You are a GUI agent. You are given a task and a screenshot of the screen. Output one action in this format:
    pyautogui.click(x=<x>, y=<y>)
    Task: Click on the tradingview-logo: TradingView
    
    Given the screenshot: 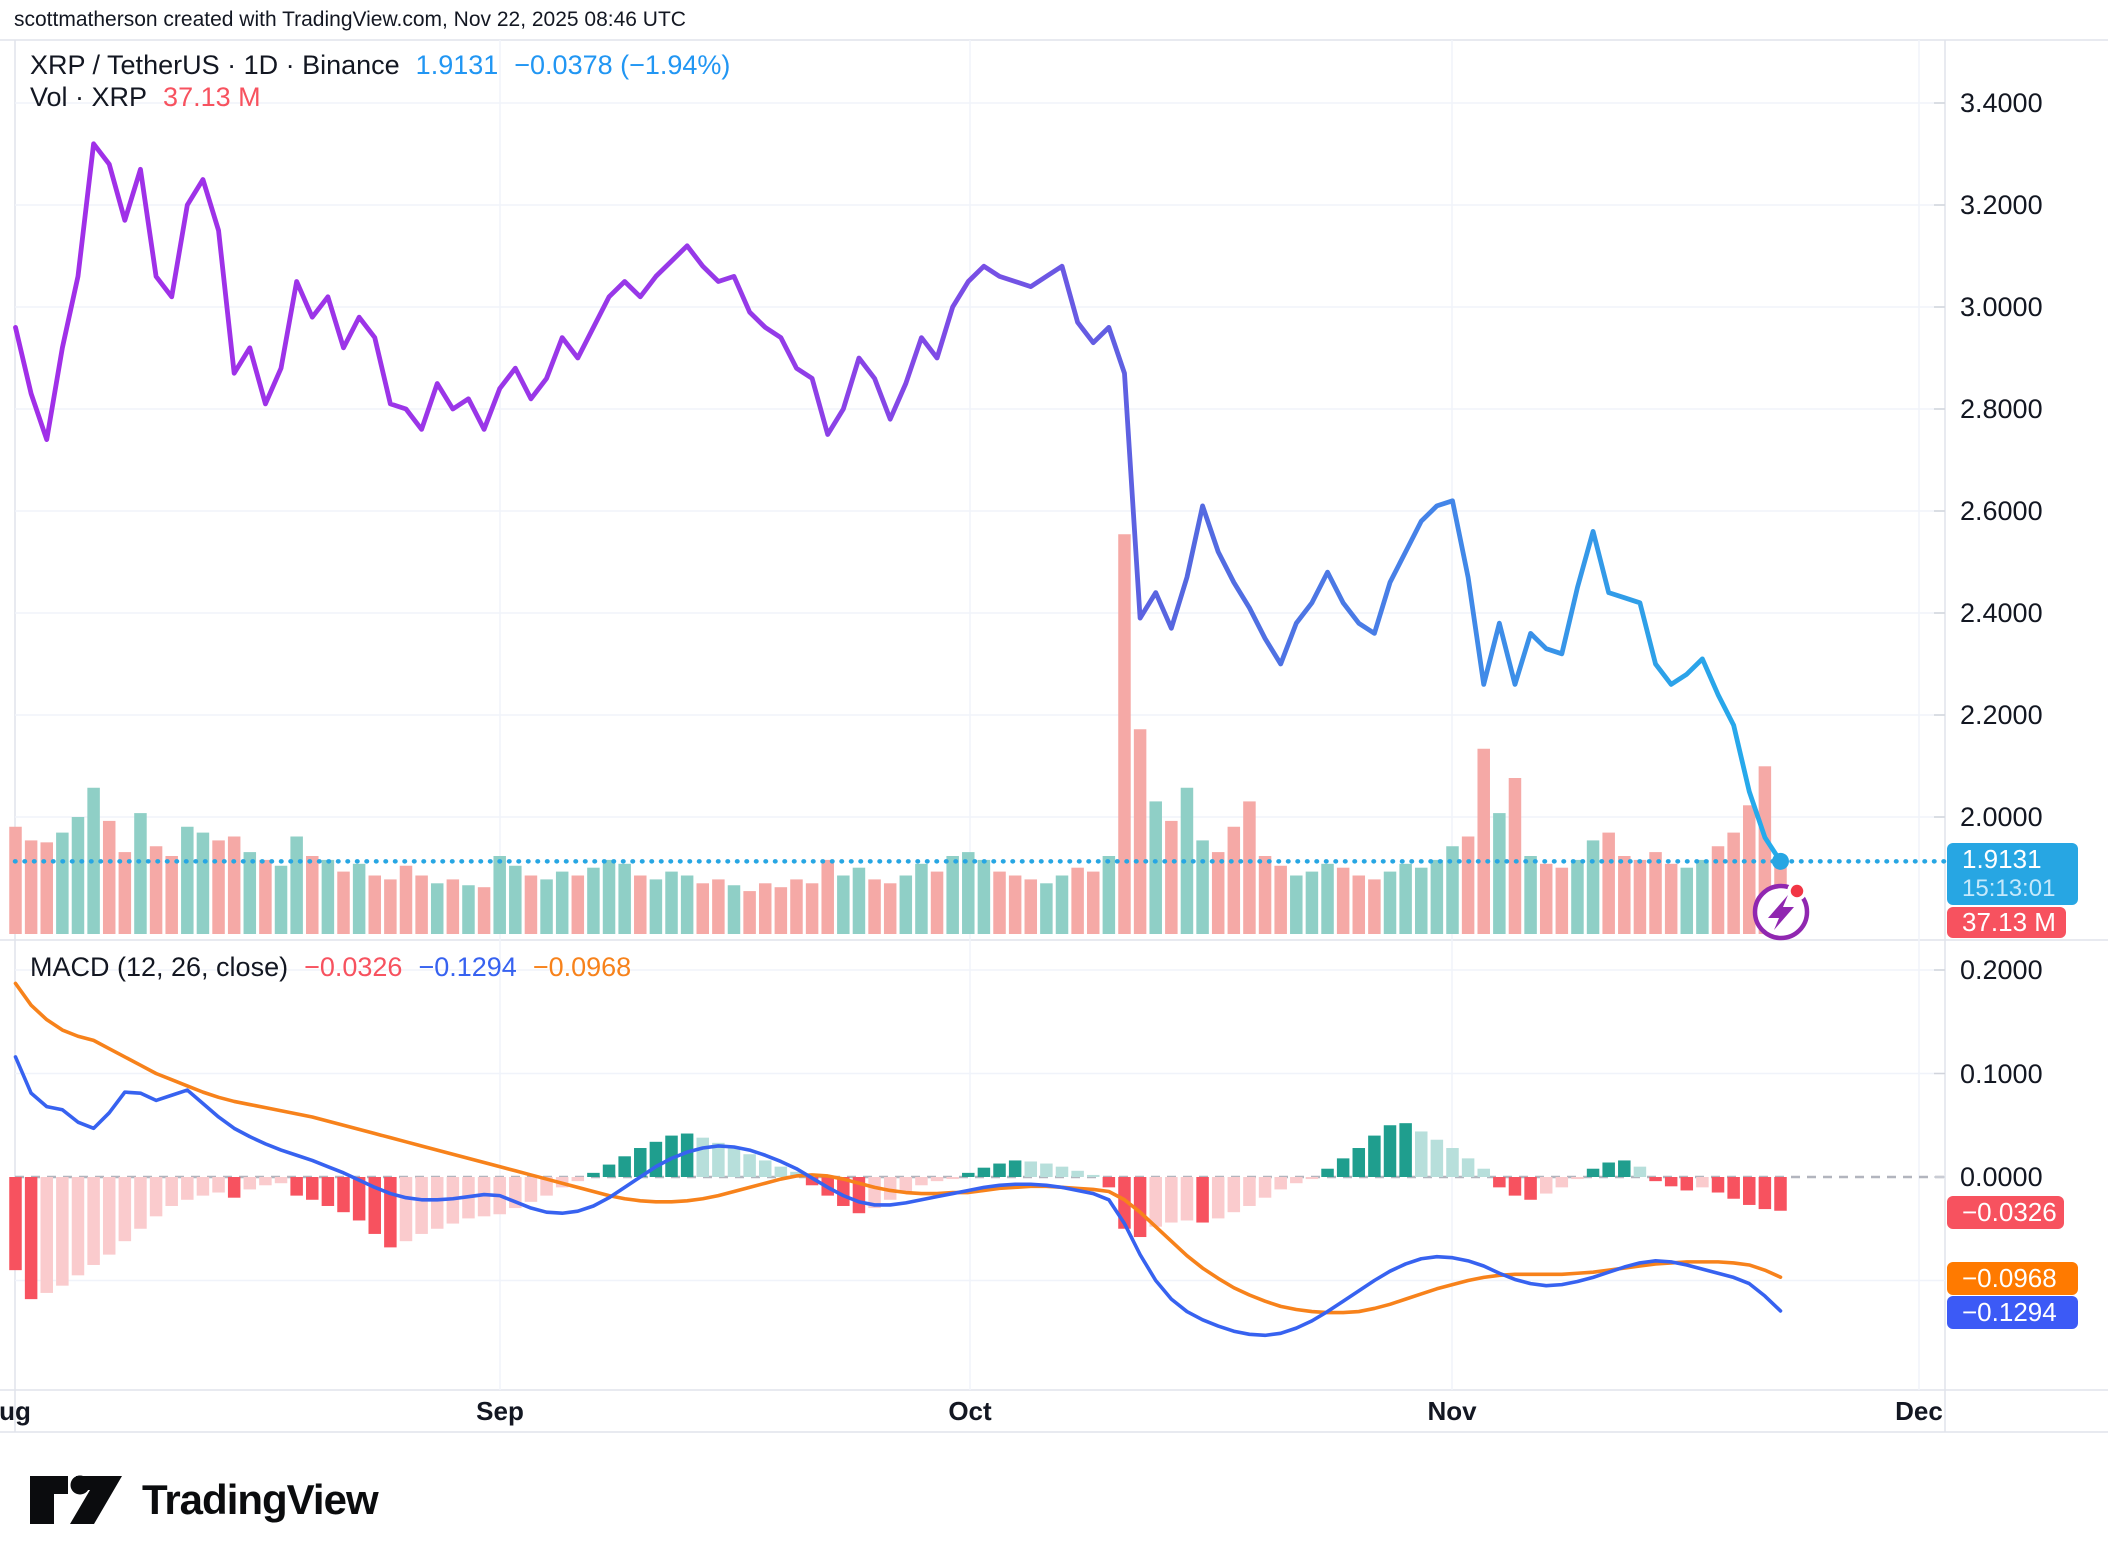 What is the action you would take?
    pyautogui.click(x=203, y=1500)
    